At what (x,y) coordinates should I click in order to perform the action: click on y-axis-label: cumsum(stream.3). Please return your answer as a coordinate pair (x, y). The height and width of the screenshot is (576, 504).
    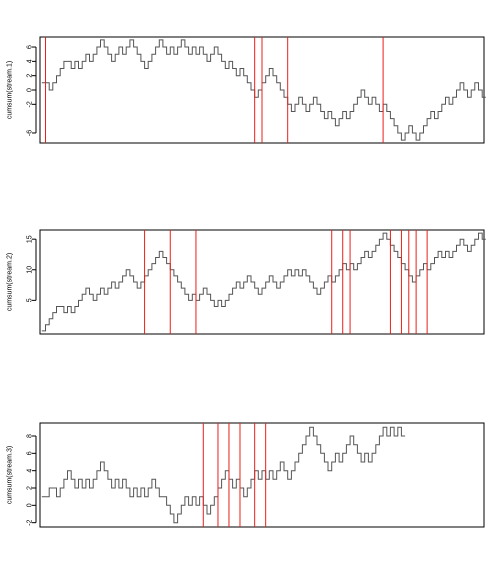
    Looking at the image, I should click on (10, 475).